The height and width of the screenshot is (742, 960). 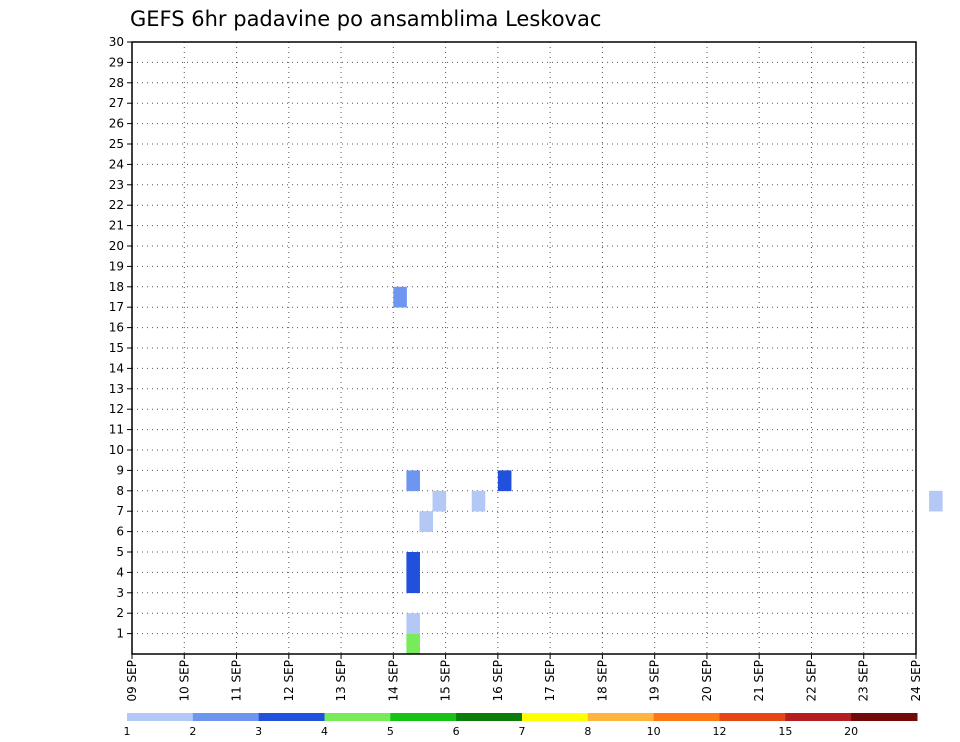 I want to click on y-tick-label: 8, so click(x=120, y=491).